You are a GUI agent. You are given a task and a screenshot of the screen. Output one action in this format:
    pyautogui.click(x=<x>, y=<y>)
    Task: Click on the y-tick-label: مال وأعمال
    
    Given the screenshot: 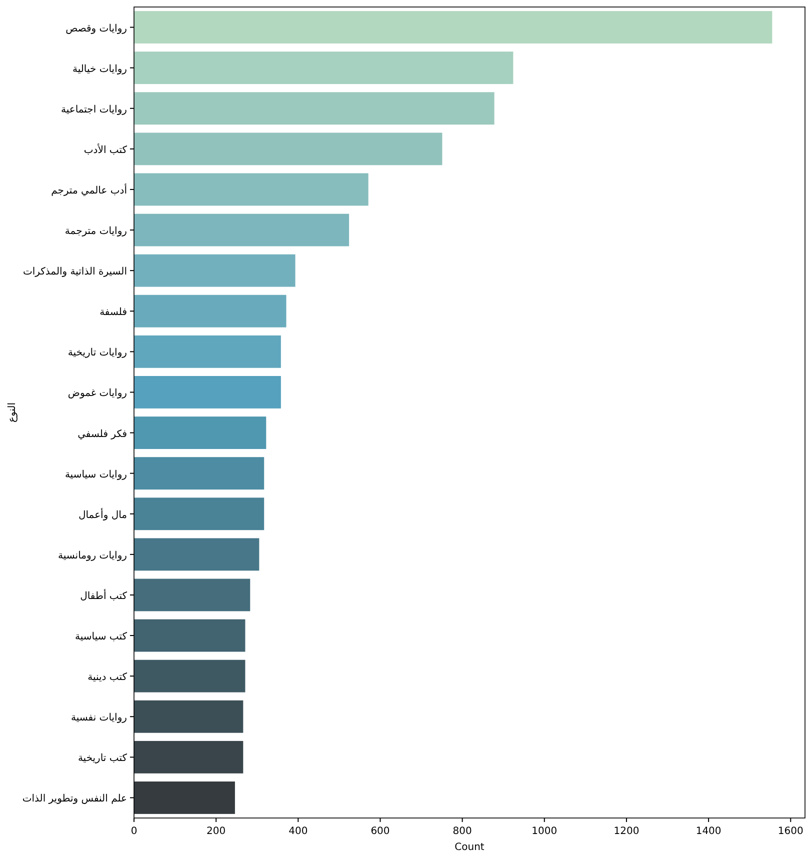 What is the action you would take?
    pyautogui.click(x=102, y=514)
    